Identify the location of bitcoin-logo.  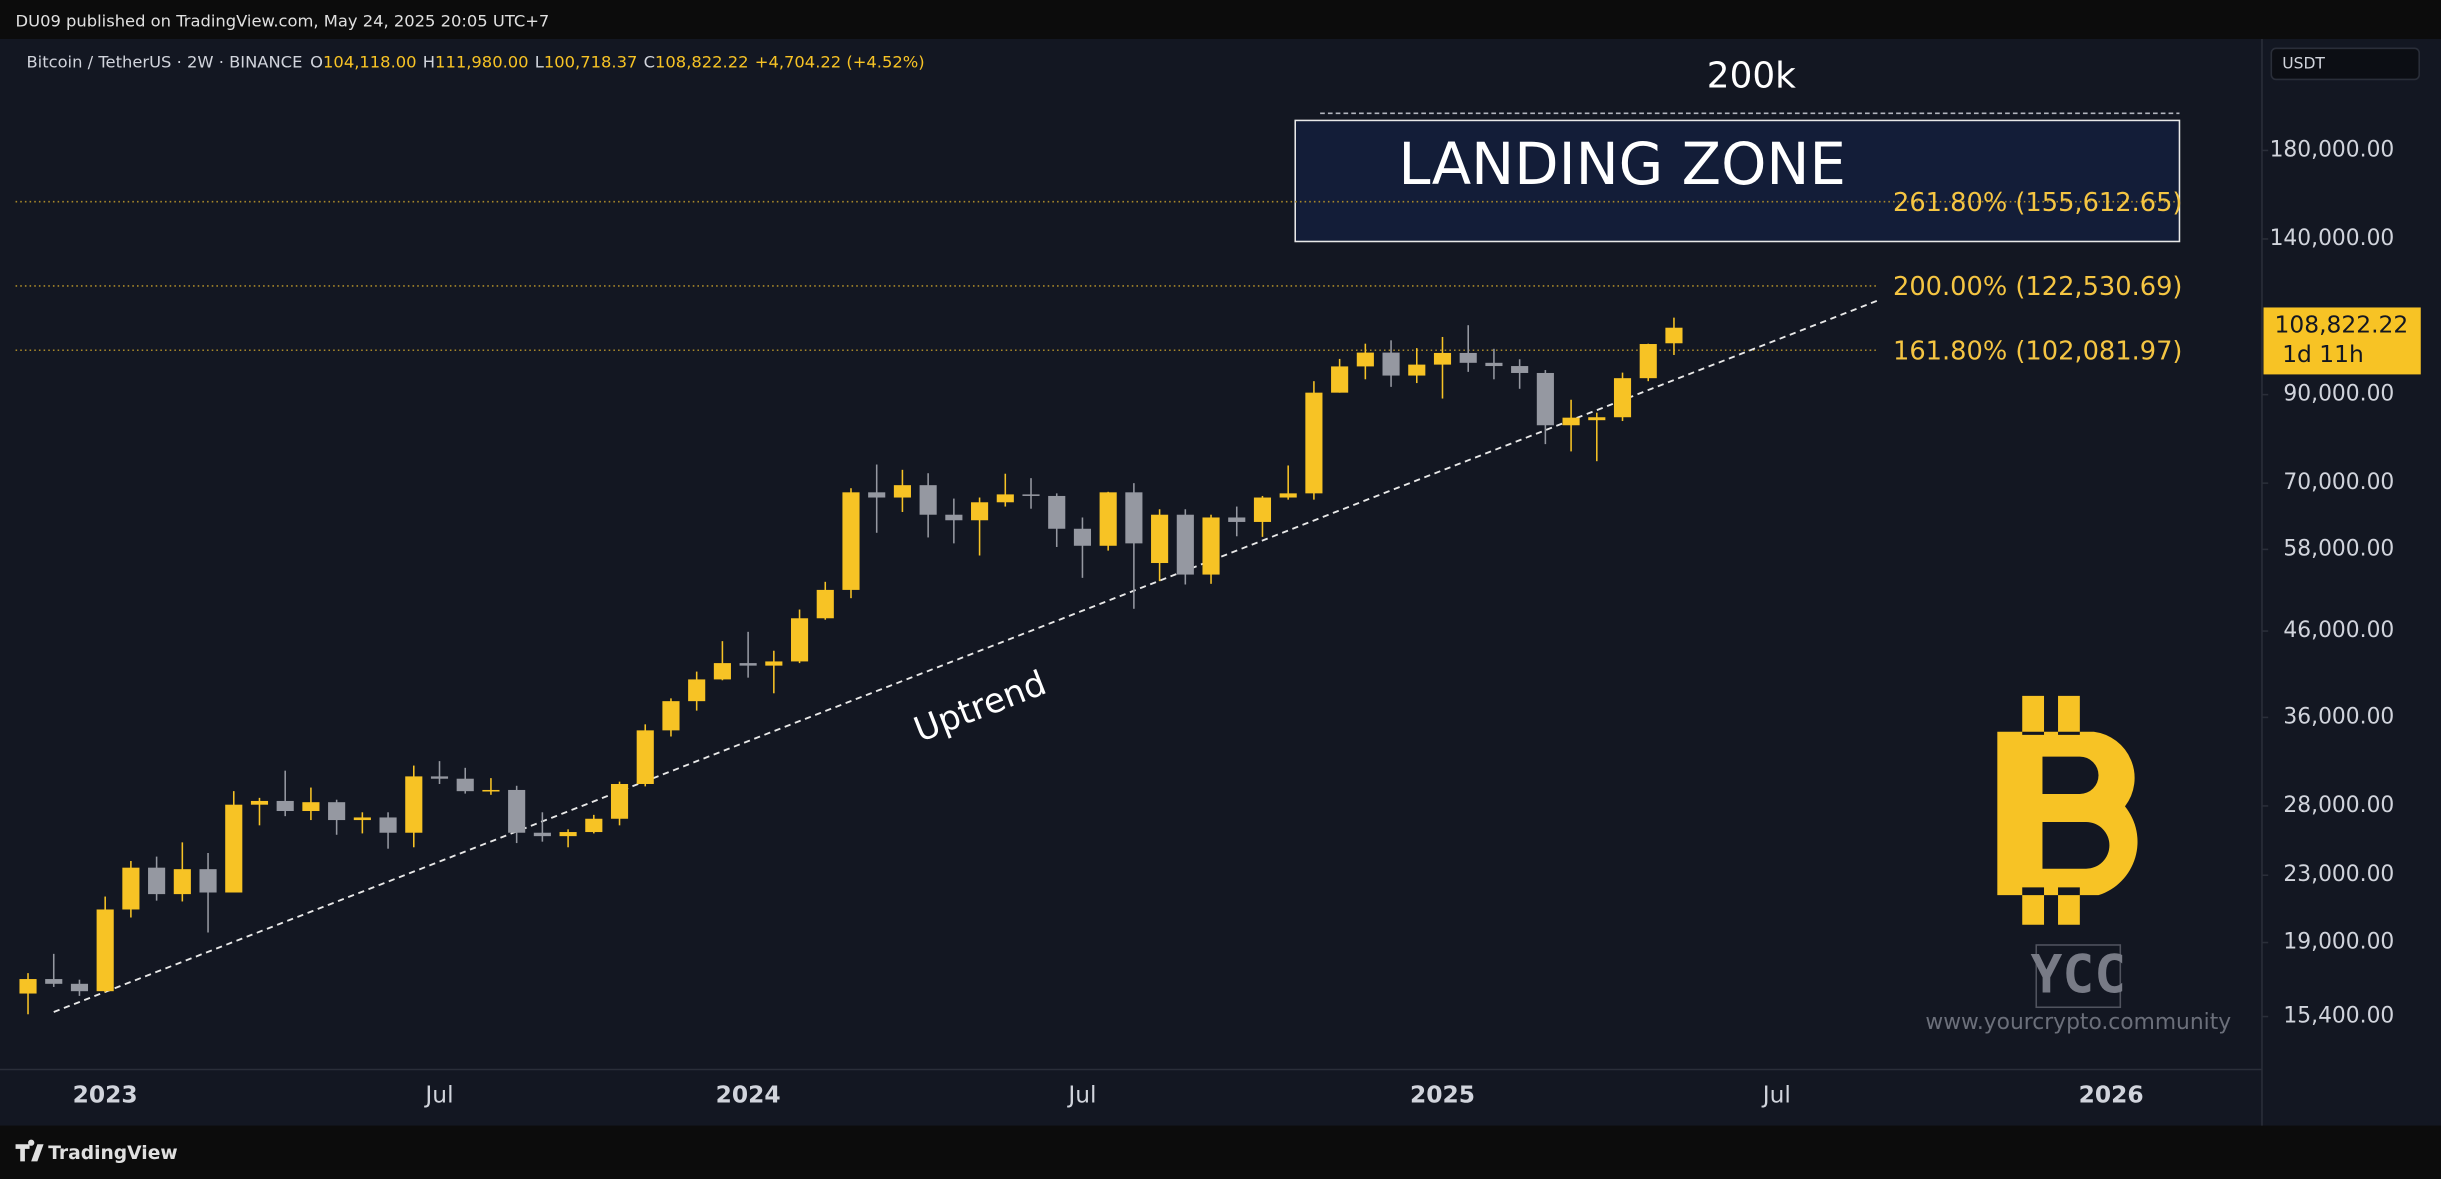
(2067, 810).